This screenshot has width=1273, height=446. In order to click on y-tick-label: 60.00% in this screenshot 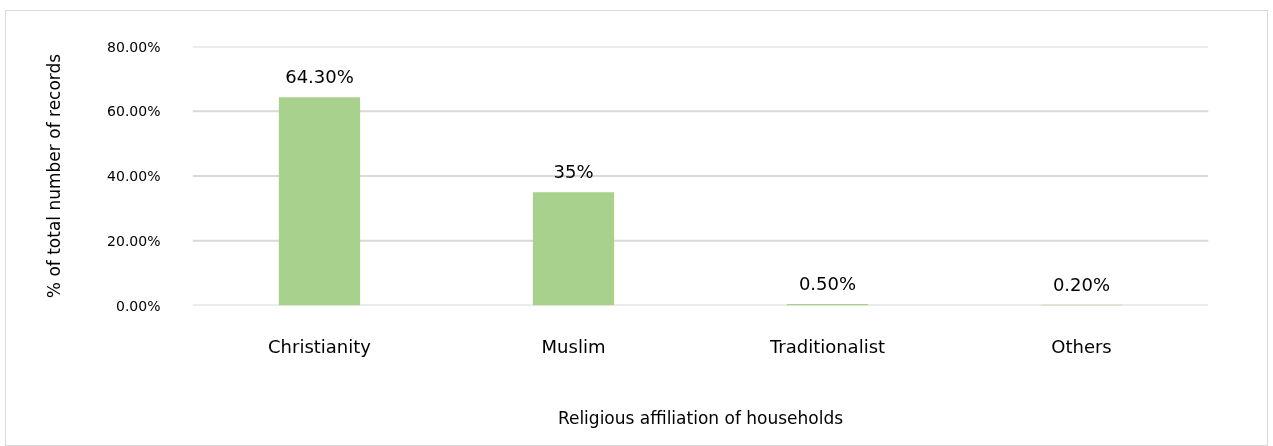, I will do `click(134, 111)`.